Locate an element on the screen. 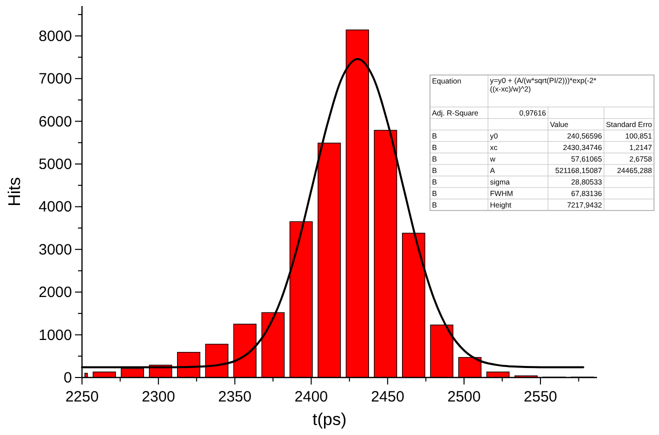  y-axis-title: Hits is located at coordinates (14, 191).